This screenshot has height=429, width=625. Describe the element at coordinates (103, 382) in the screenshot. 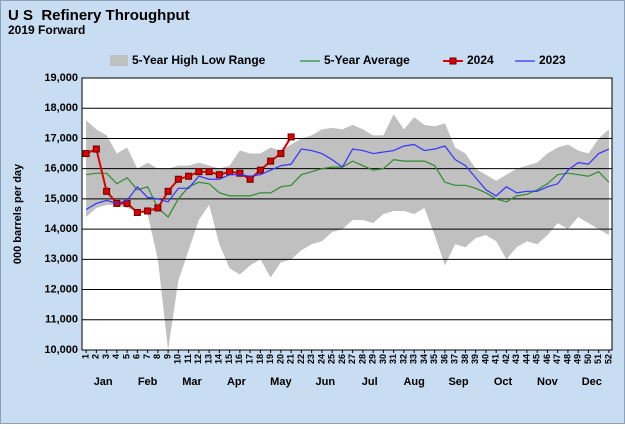

I see `month-label: Jan` at that location.